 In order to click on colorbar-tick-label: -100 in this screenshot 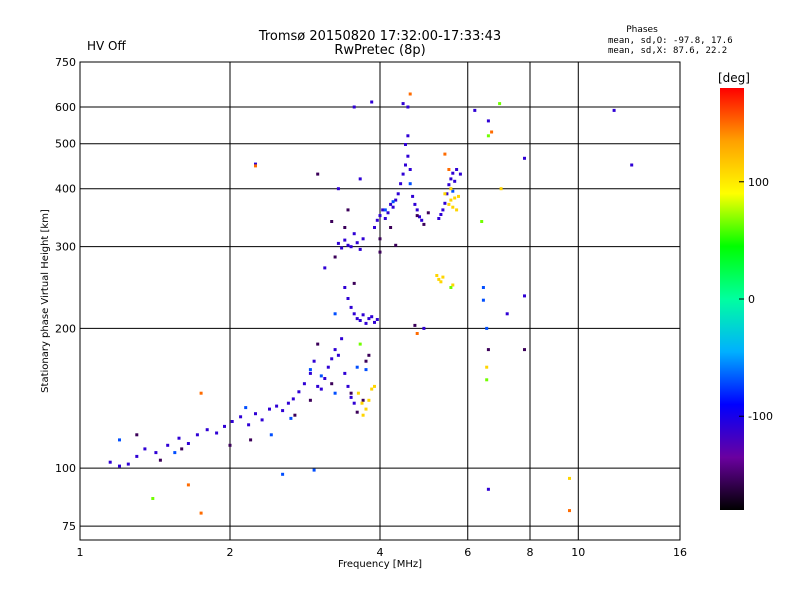, I will do `click(760, 416)`.